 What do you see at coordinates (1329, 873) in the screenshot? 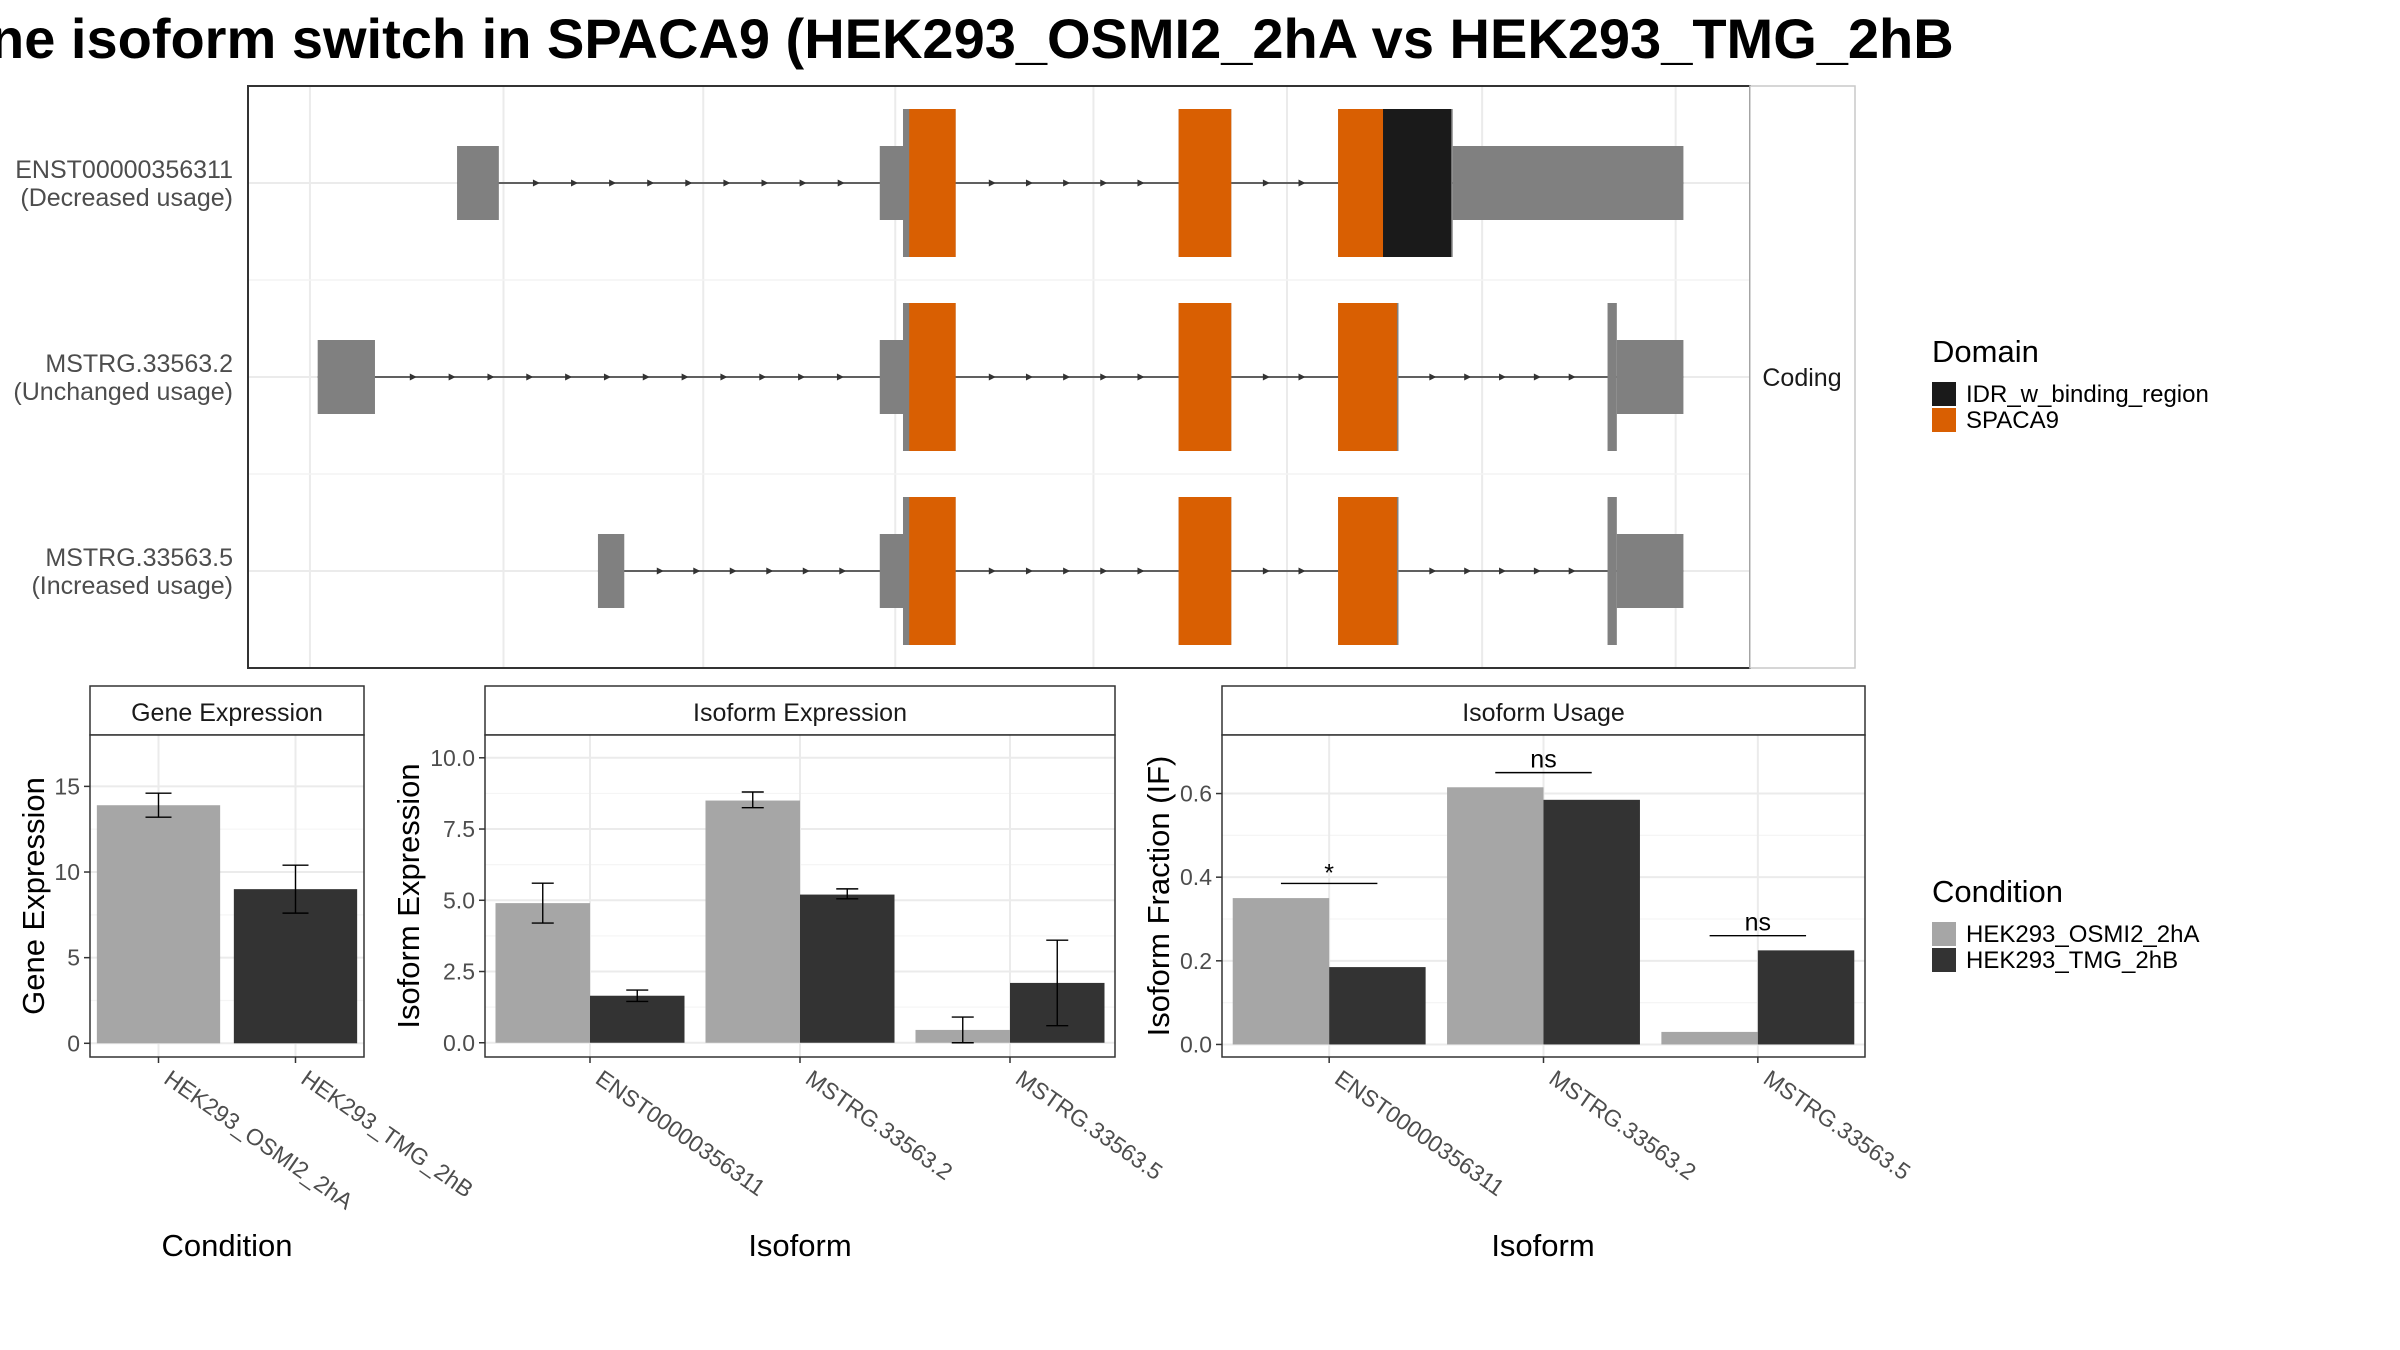
I see `significance-label: *` at bounding box center [1329, 873].